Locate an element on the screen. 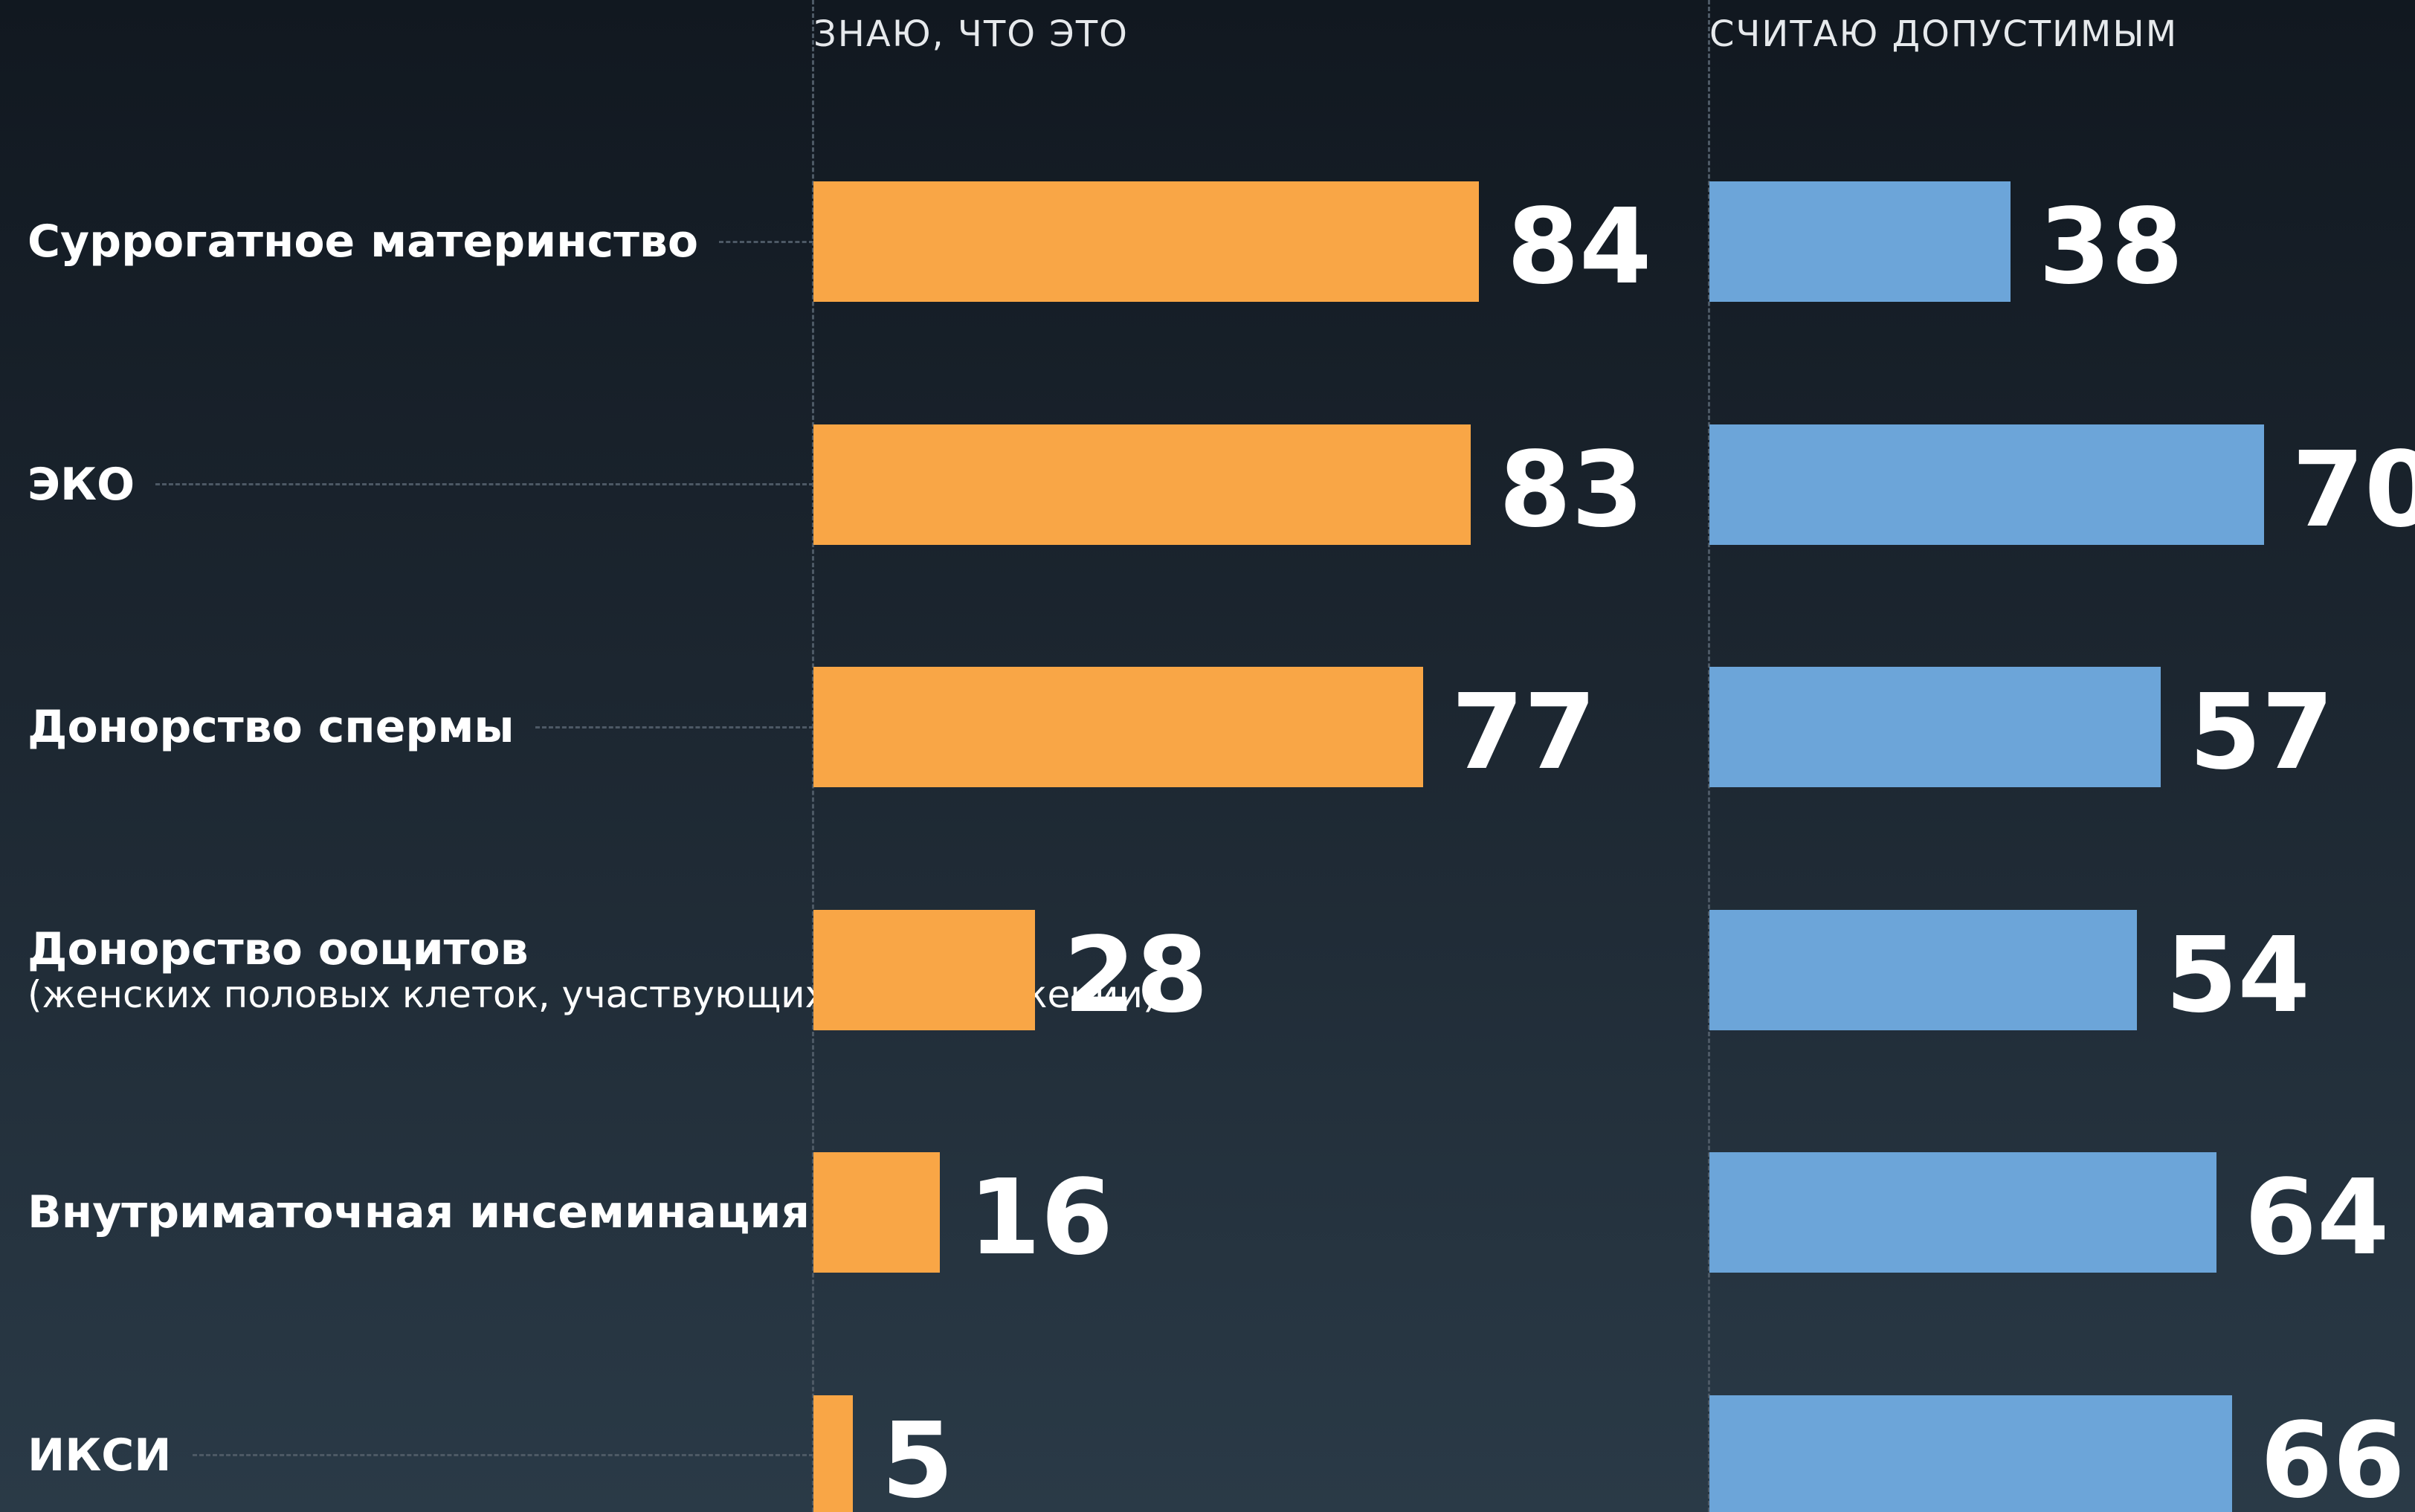  category-name: ИКСИ is located at coordinates (100, 1456).